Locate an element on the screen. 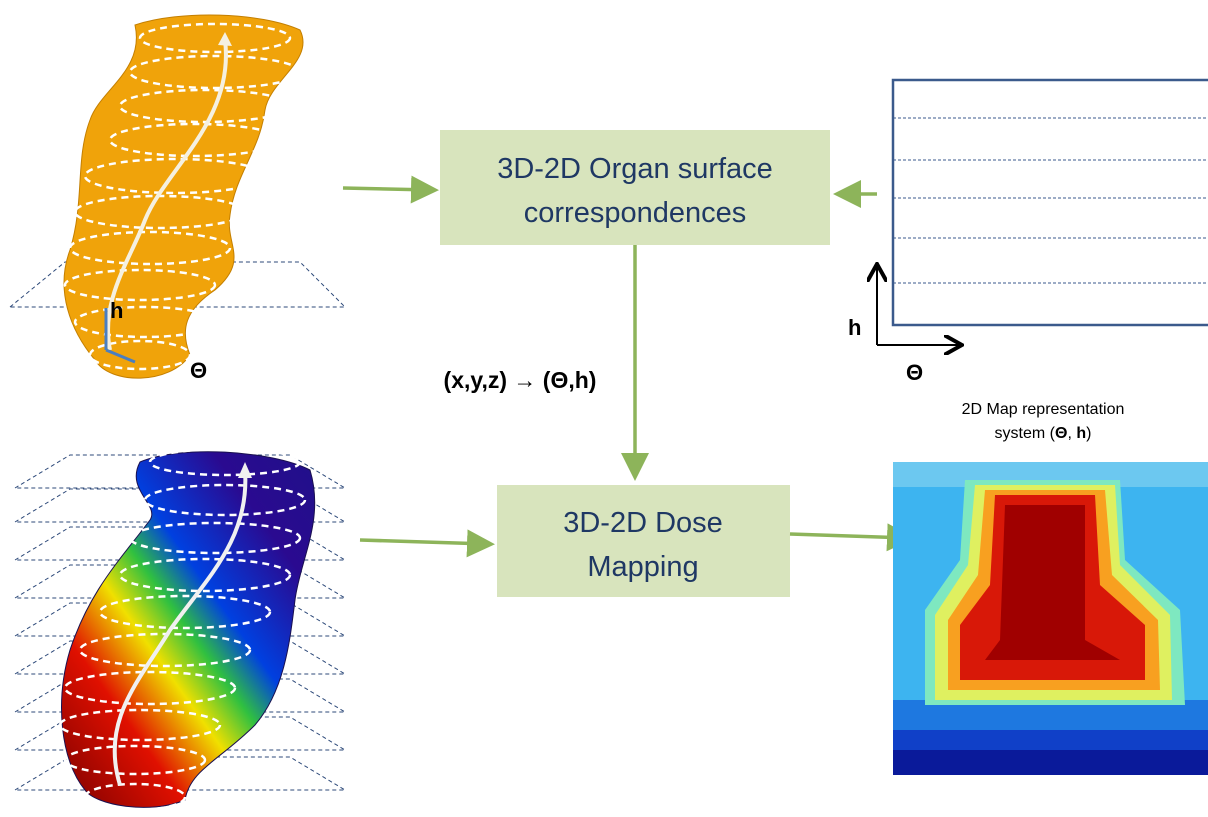  dose-map is located at coordinates (1050, 618).